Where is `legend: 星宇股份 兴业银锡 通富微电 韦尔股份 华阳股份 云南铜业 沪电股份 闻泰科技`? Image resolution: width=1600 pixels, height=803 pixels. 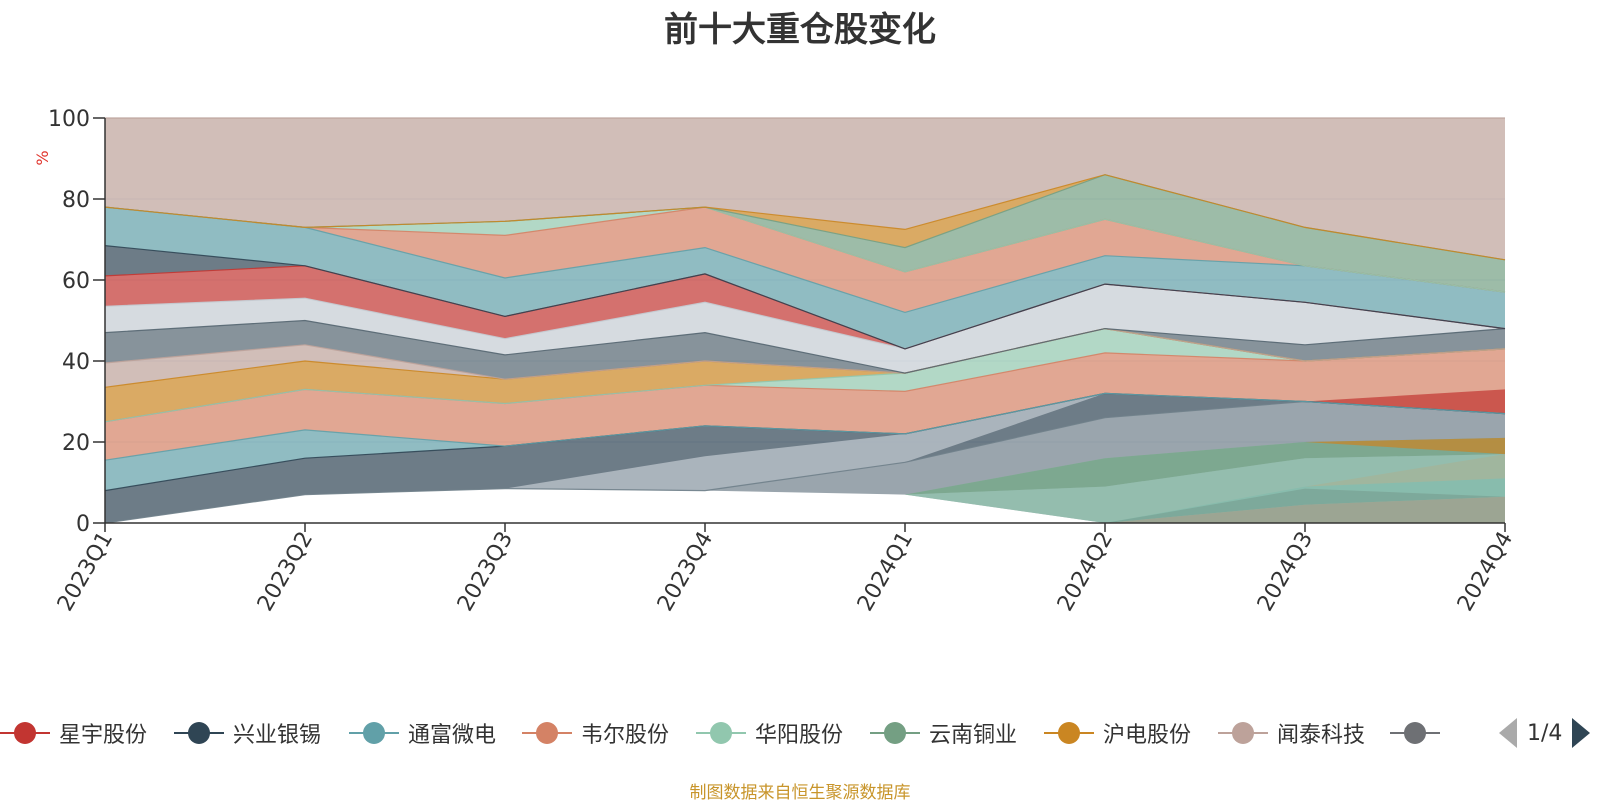
legend: 星宇股份 兴业银锡 通富微电 韦尔股份 华阳股份 云南铜业 沪电股份 闻泰科技 is located at coordinates (745, 733).